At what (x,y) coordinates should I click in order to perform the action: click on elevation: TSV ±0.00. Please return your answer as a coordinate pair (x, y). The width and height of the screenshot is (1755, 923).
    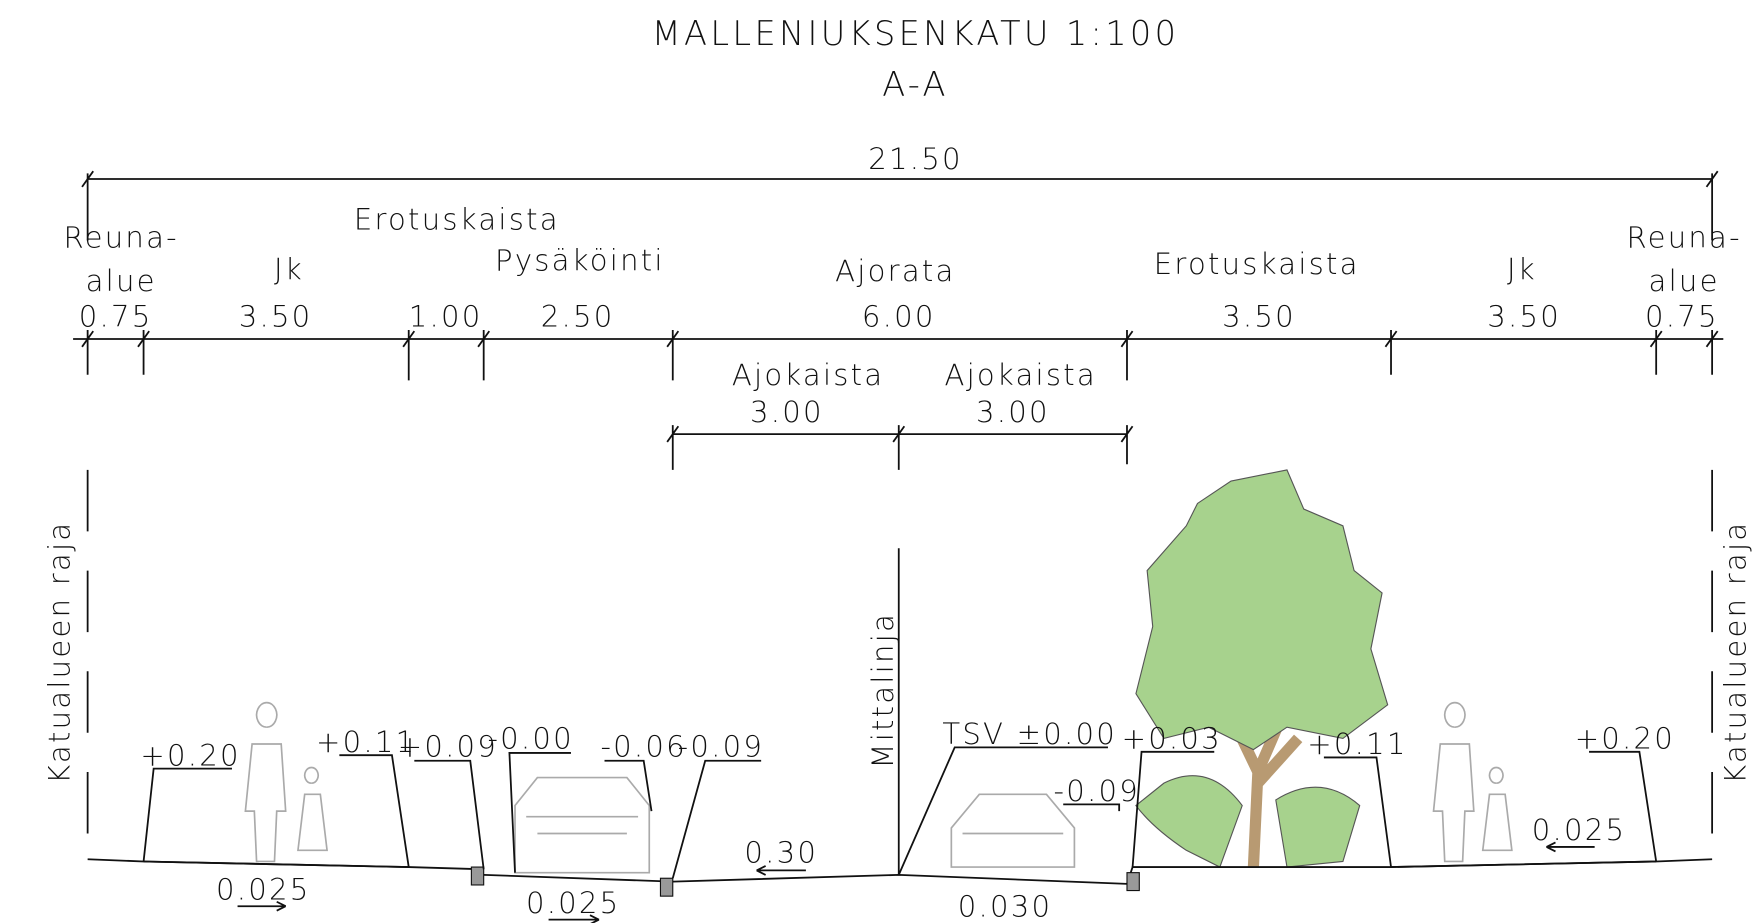
    Looking at the image, I should click on (1029, 734).